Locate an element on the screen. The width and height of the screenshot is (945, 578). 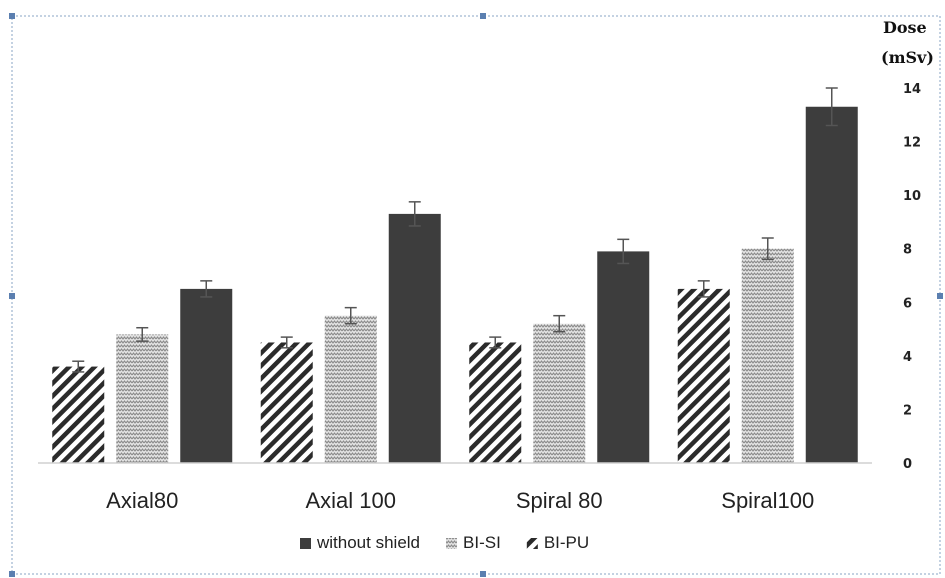
y-tick-label-12: 12 is located at coordinates (912, 143).